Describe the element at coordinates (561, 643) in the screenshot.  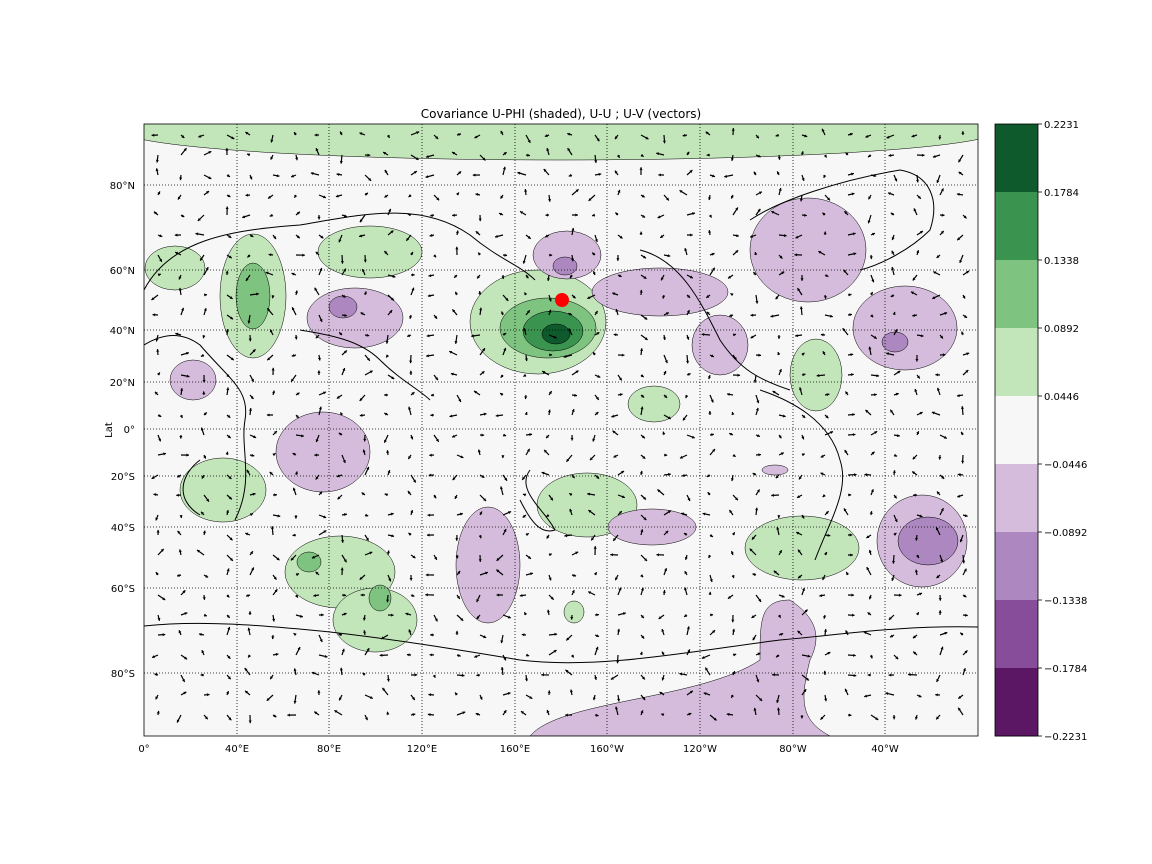
I see `coastline` at that location.